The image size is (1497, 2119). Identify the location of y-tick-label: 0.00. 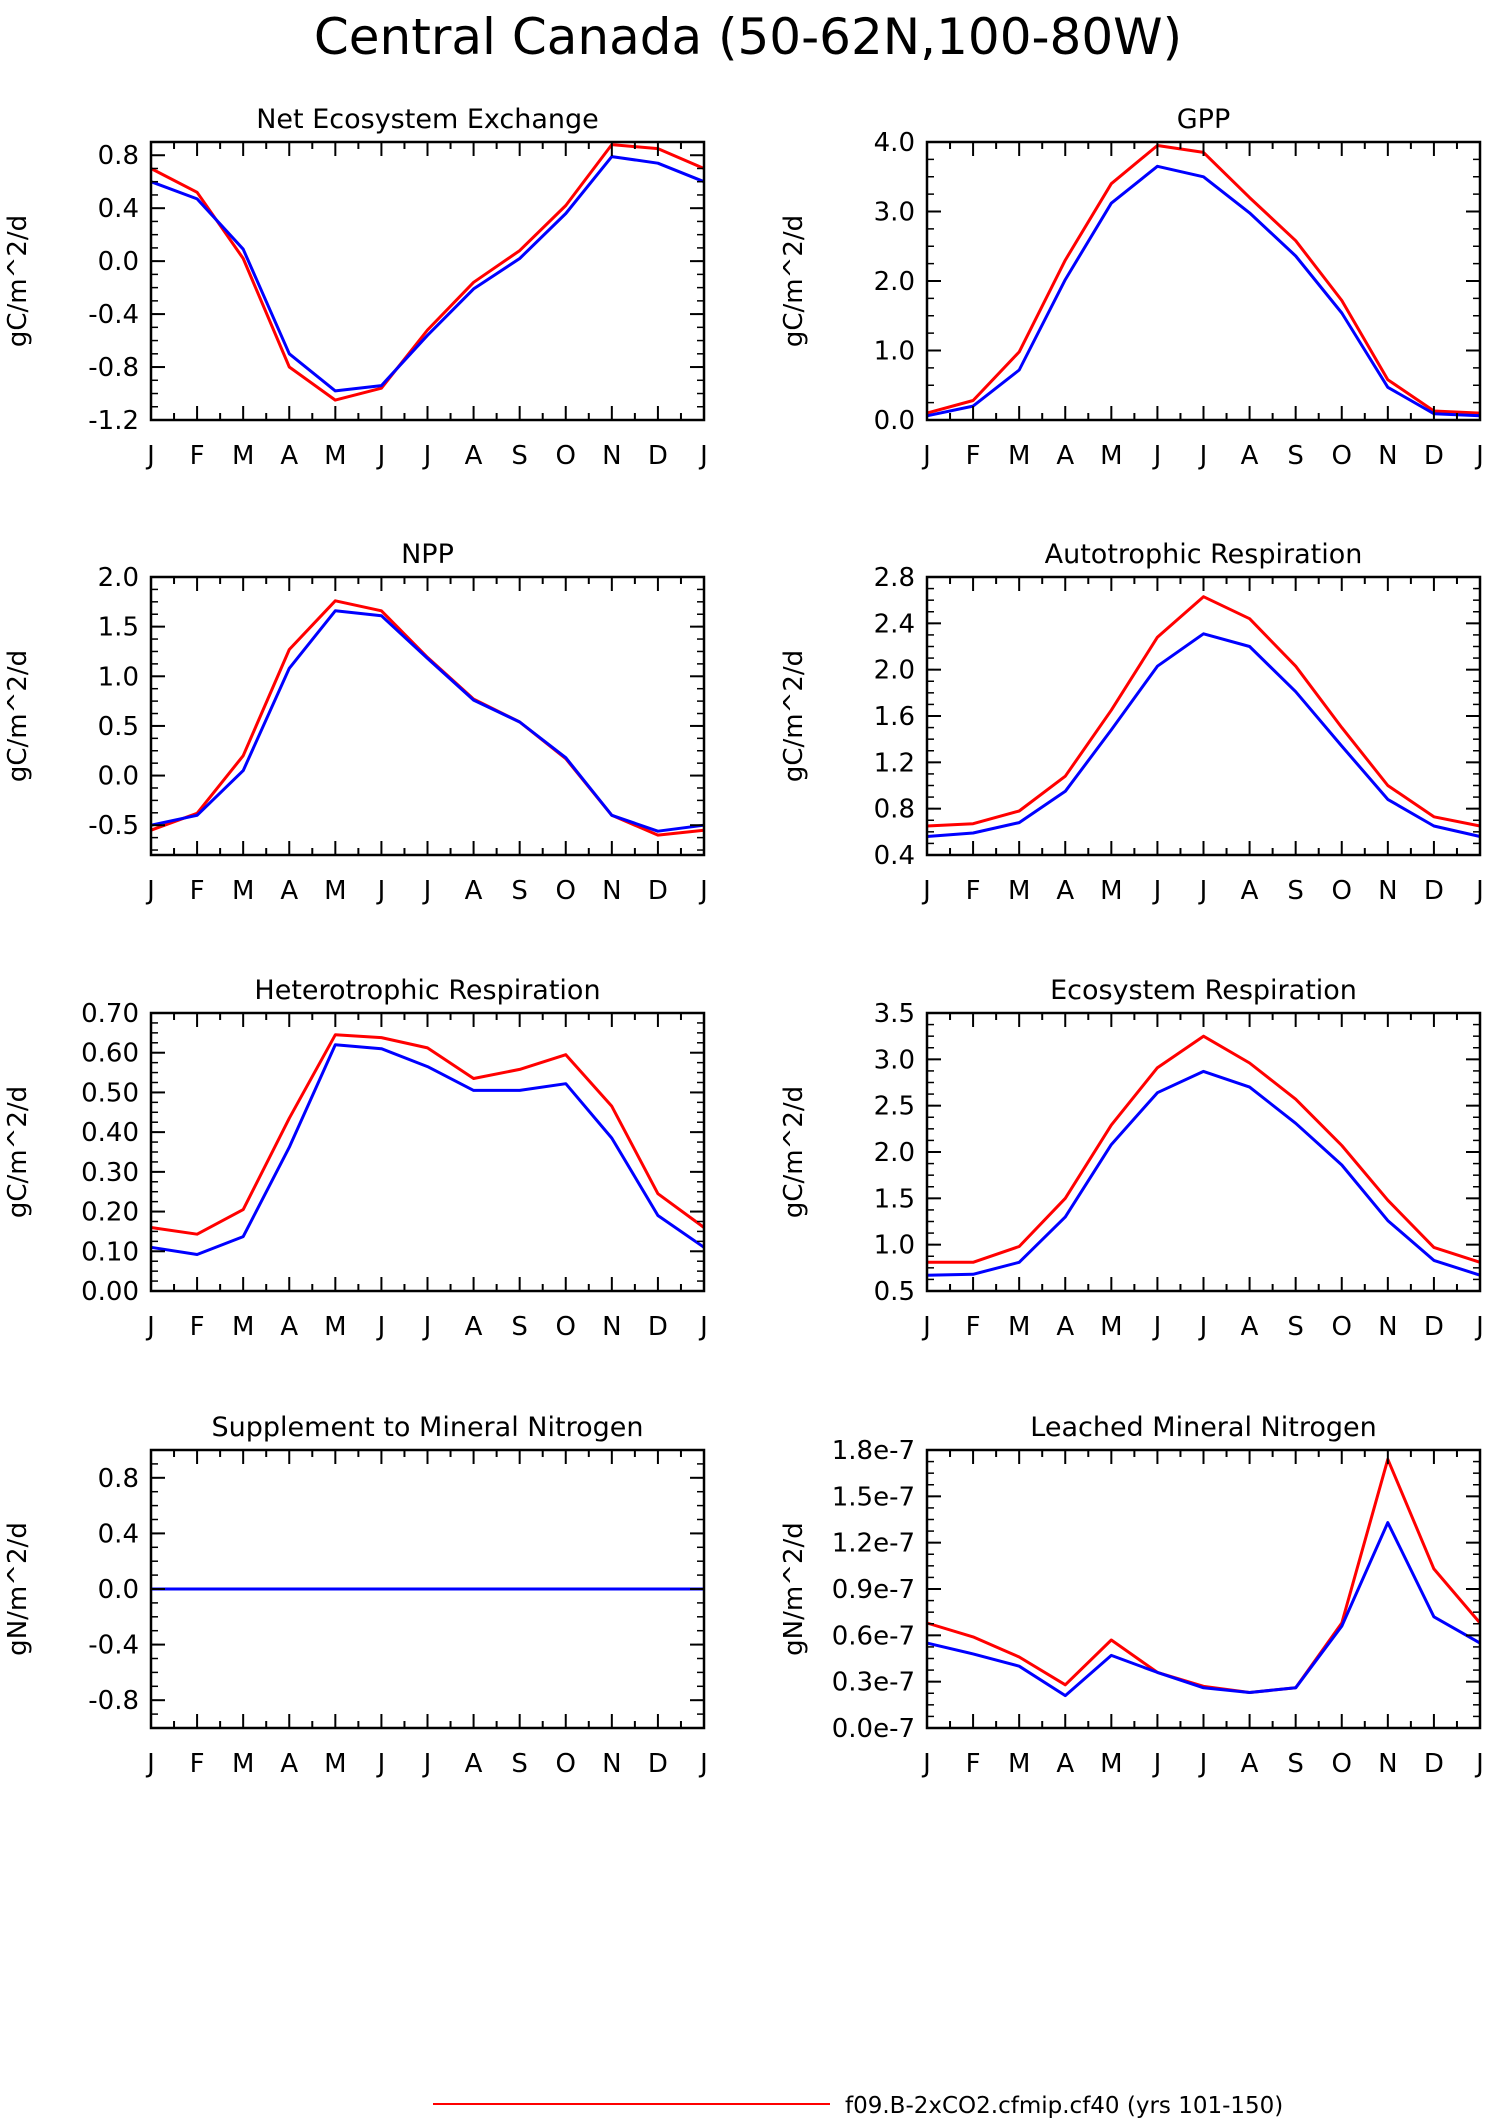
(110, 1292).